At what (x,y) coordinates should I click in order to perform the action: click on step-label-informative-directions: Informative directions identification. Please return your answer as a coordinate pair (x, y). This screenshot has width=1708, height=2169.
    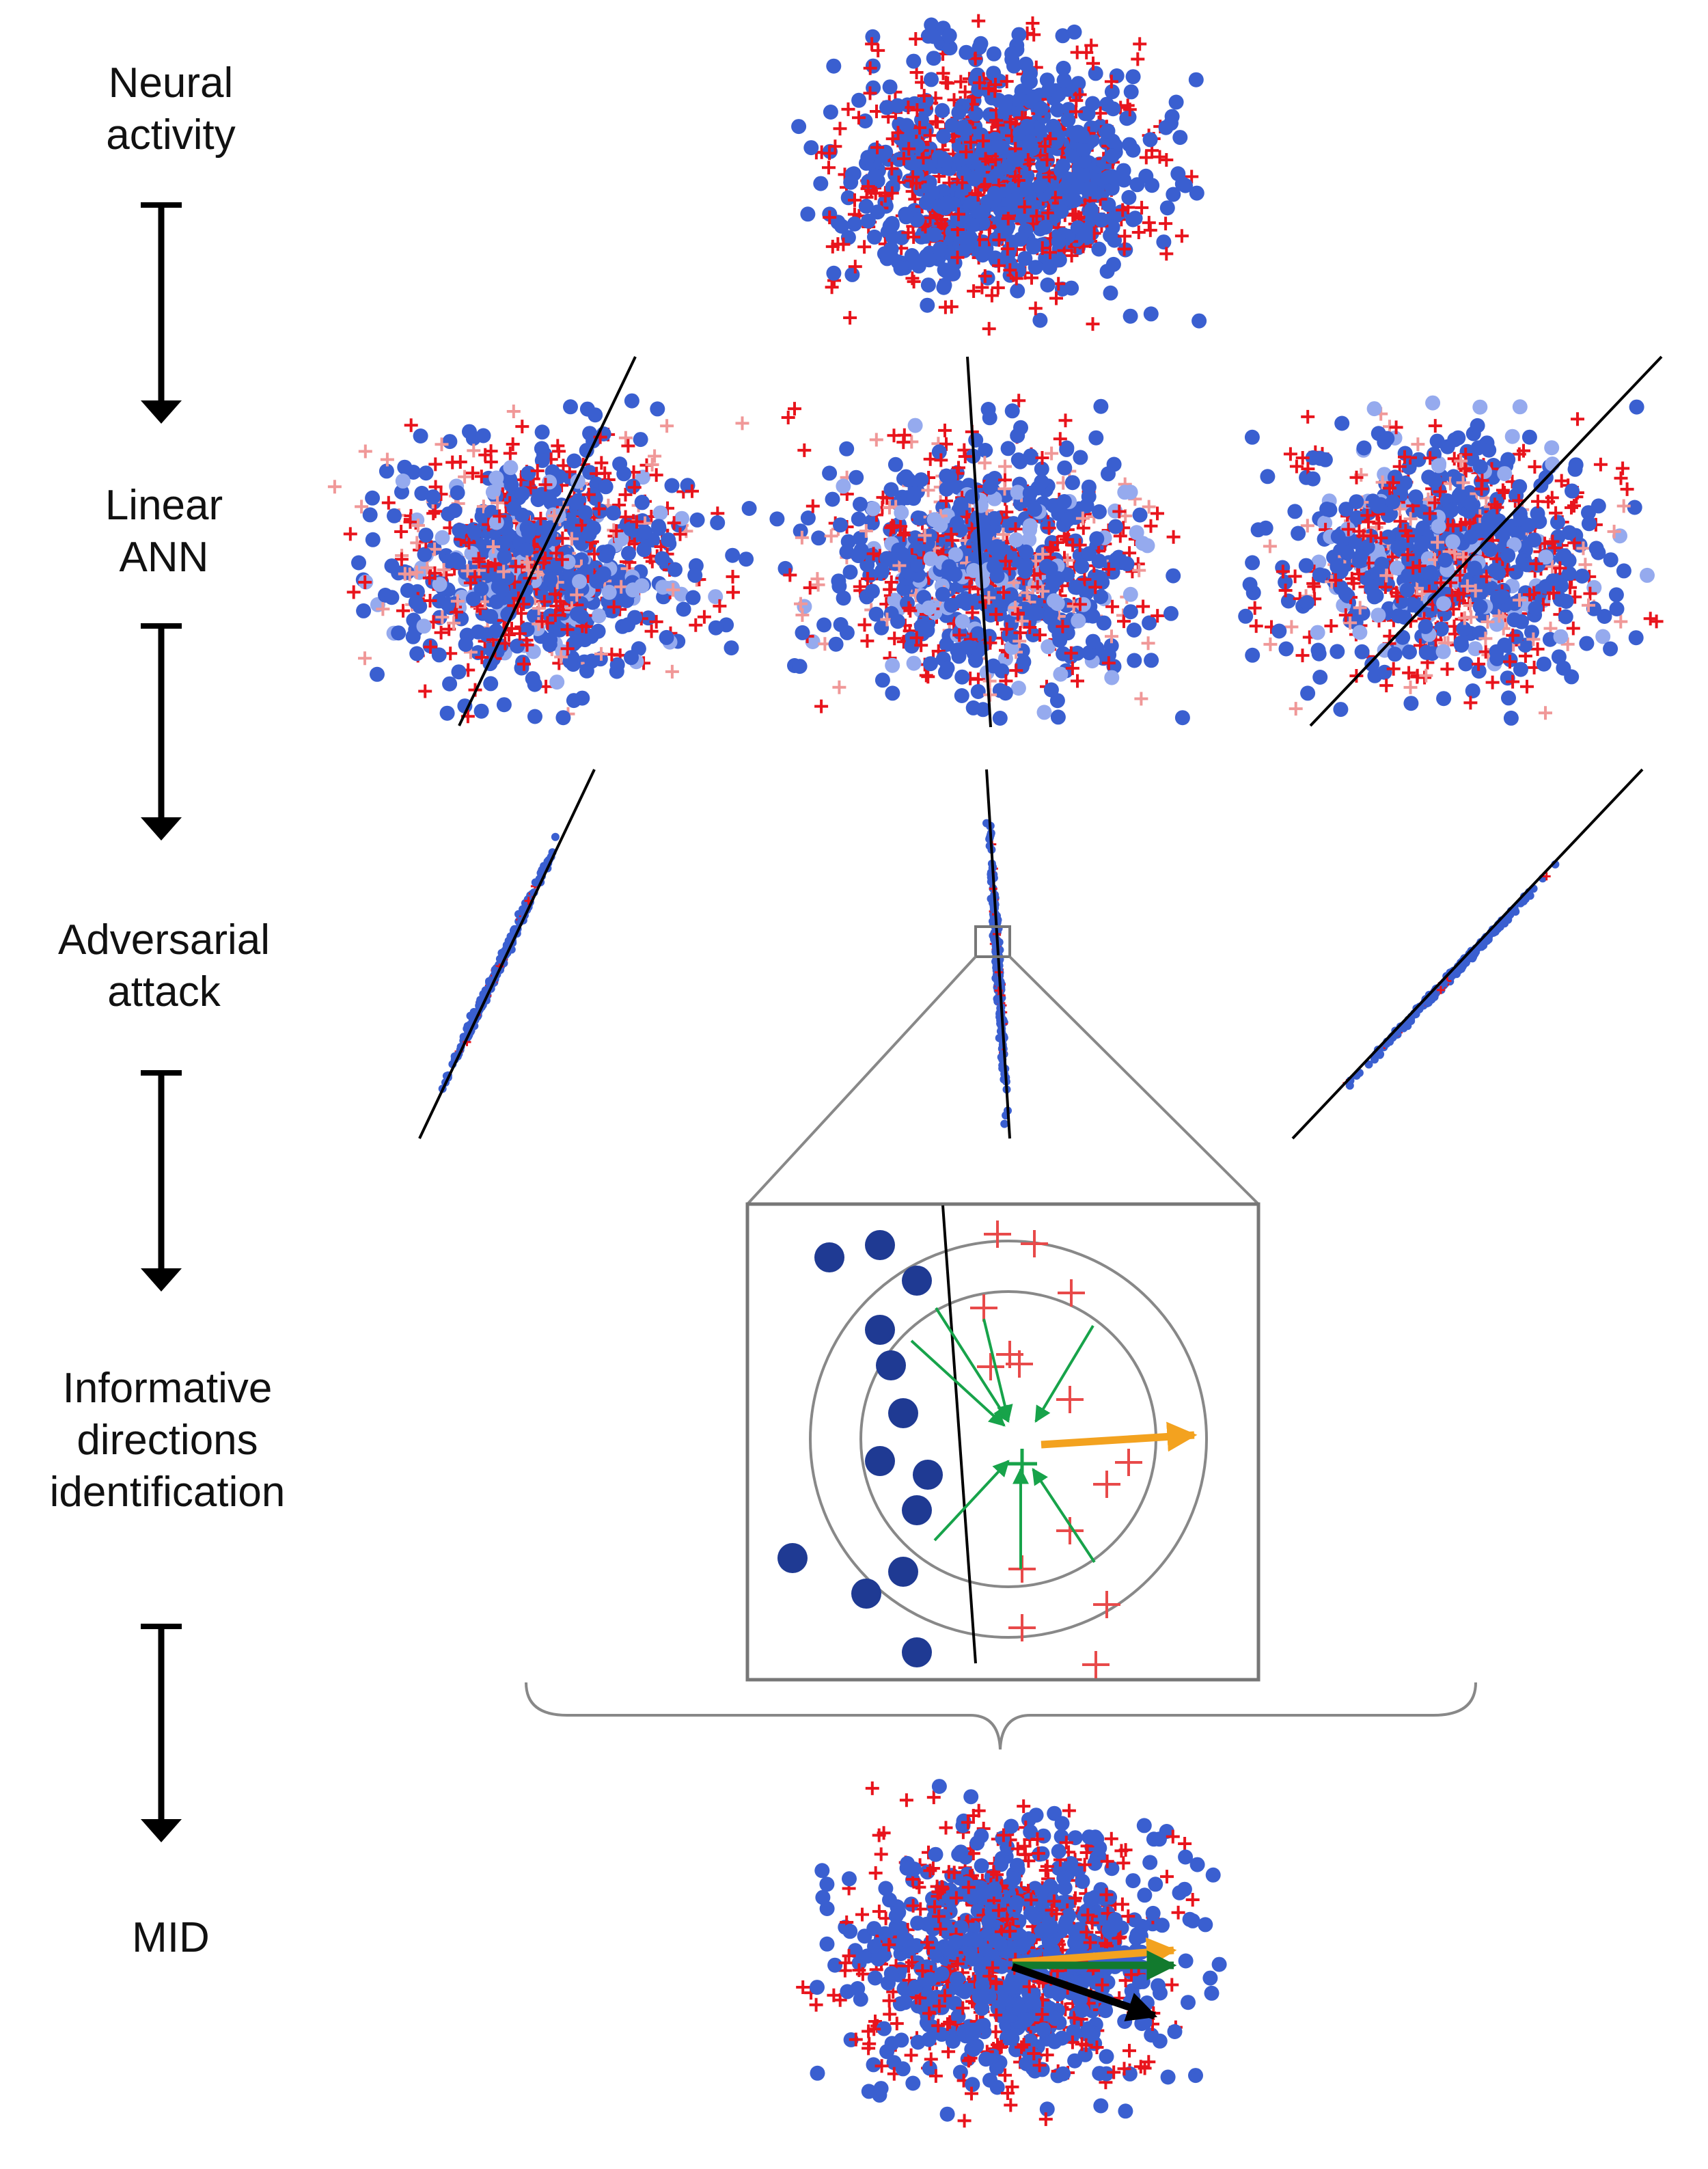
    Looking at the image, I should click on (168, 1440).